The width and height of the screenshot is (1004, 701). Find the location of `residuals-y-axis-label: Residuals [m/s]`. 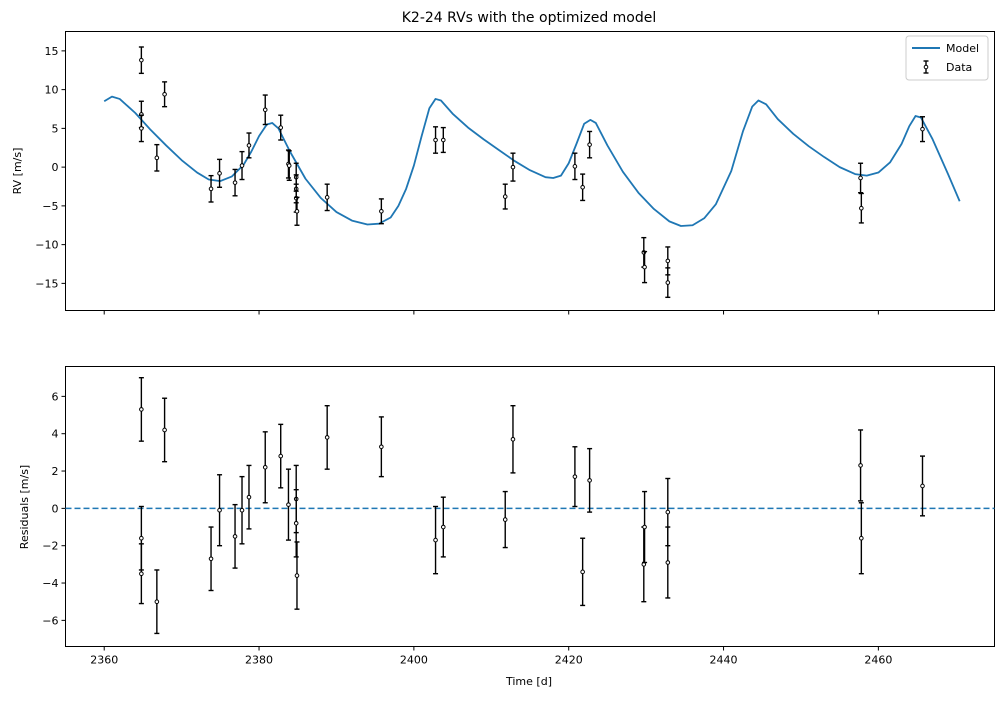

residuals-y-axis-label: Residuals [m/s] is located at coordinates (24, 507).